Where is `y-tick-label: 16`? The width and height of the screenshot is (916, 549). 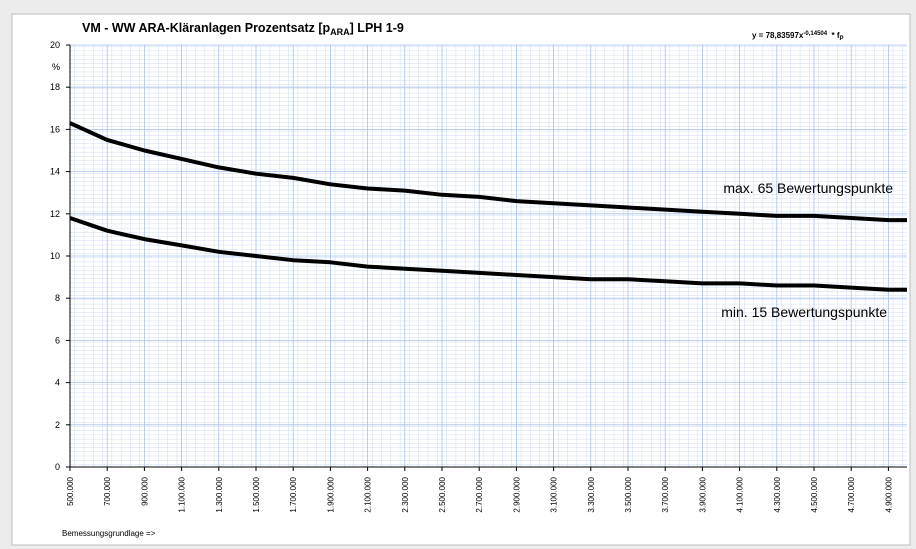
y-tick-label: 16 is located at coordinates (55, 129).